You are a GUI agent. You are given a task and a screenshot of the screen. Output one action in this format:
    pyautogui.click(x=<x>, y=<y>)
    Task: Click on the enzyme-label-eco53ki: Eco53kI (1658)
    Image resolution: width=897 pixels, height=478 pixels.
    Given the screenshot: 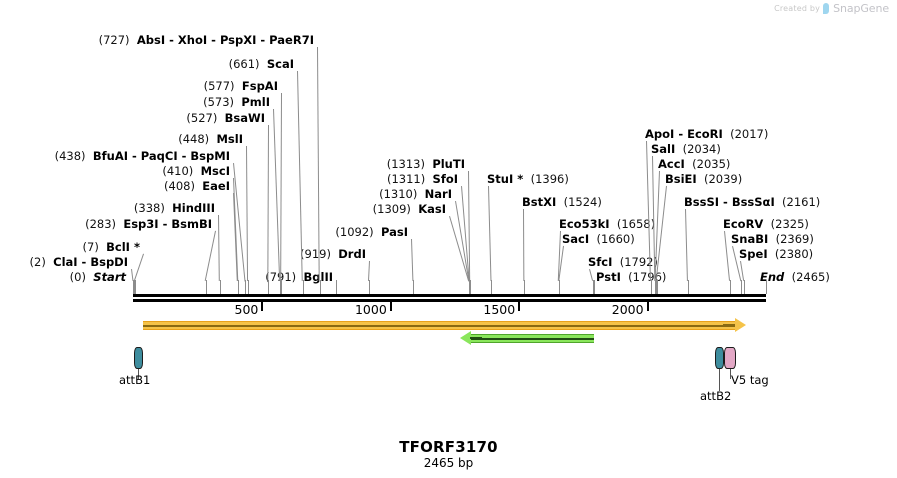 What is the action you would take?
    pyautogui.click(x=607, y=224)
    